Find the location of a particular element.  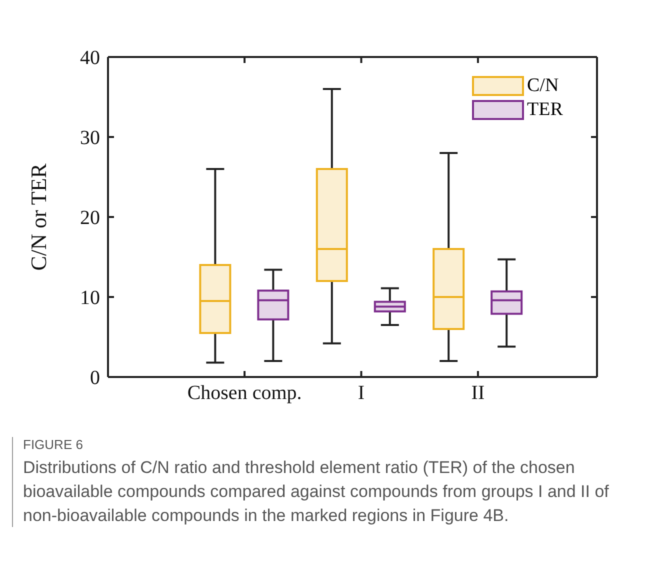

legend-label: TER is located at coordinates (545, 110).